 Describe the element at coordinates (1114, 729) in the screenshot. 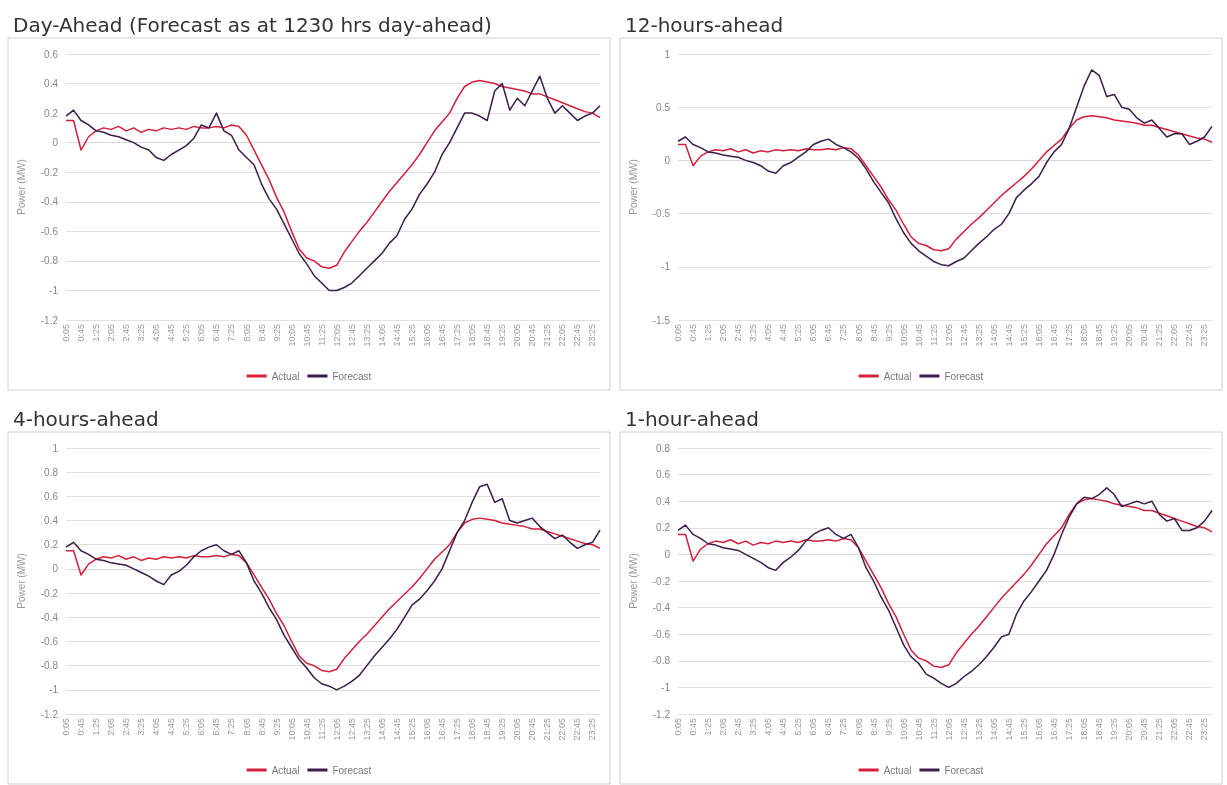

I see `x-tick-label: 19:25` at that location.